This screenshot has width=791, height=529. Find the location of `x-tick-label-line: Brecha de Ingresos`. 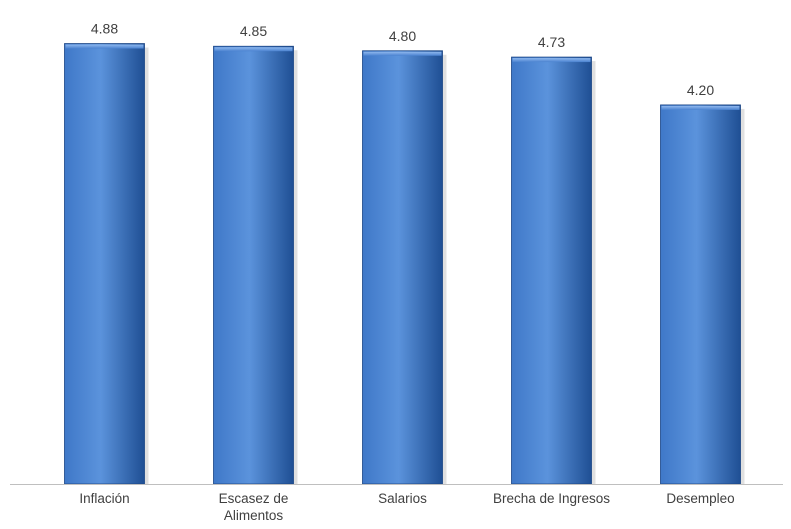

x-tick-label-line: Brecha de Ingresos is located at coordinates (551, 498).